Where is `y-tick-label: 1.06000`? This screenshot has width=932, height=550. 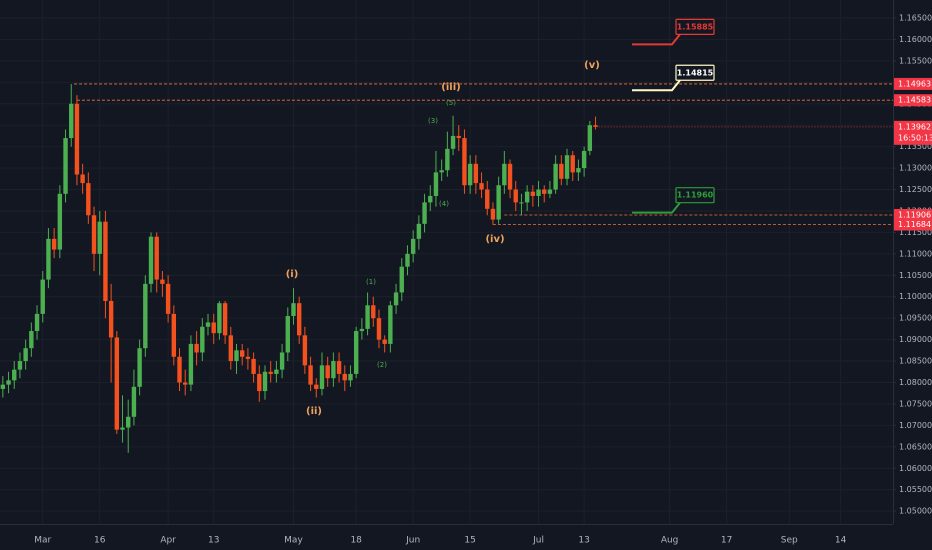 y-tick-label: 1.06000 is located at coordinates (915, 468).